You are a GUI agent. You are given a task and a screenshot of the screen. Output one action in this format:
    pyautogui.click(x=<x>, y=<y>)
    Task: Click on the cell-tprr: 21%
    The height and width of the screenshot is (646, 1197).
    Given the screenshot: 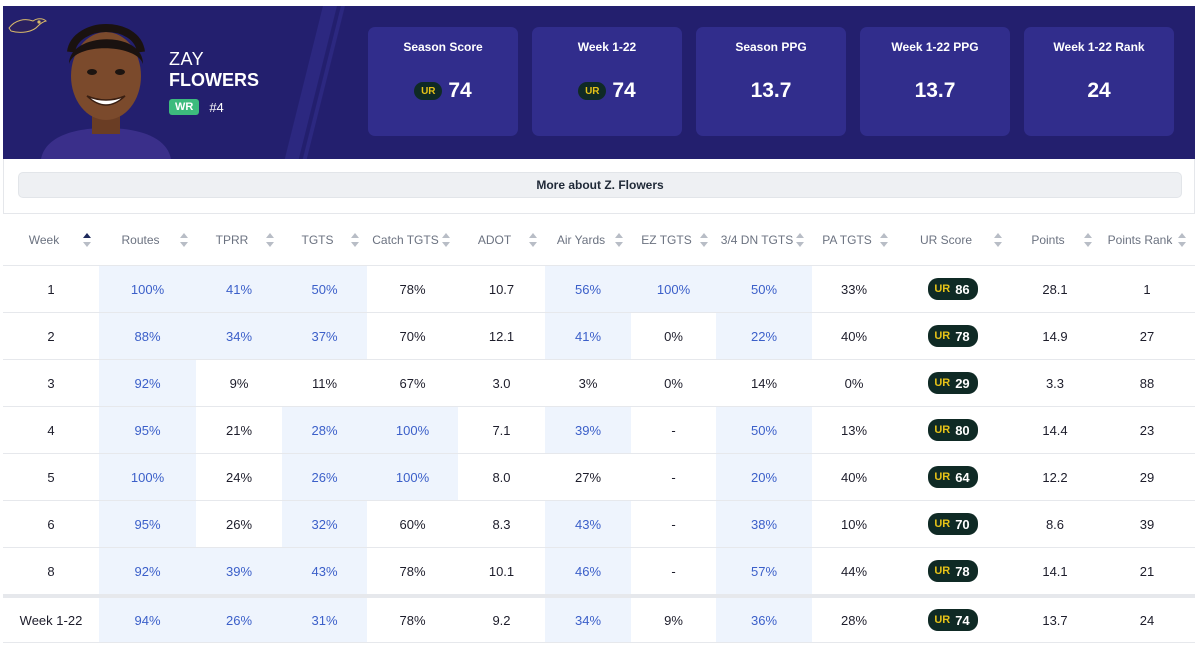 What is the action you would take?
    pyautogui.click(x=239, y=430)
    